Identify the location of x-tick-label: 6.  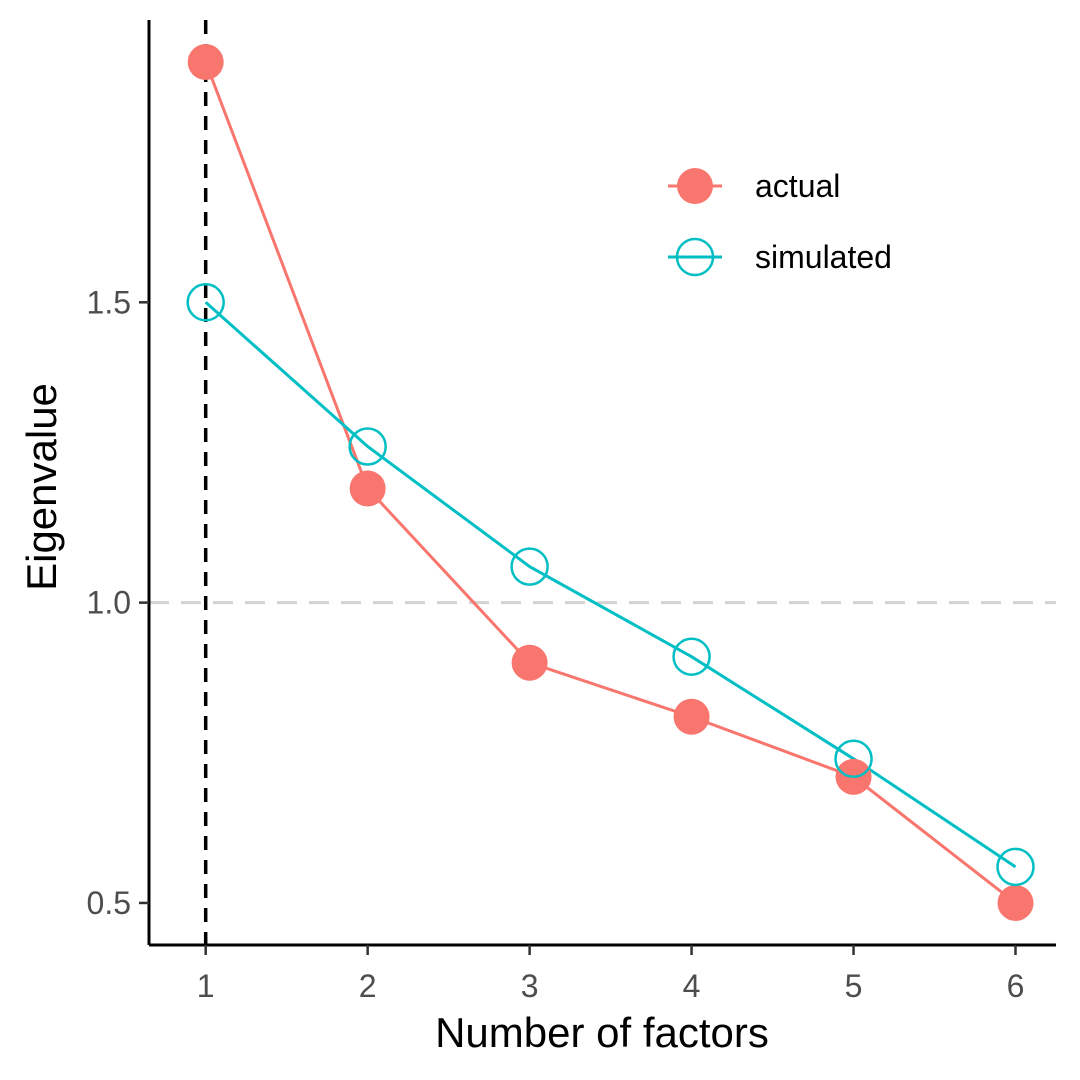
(1016, 986).